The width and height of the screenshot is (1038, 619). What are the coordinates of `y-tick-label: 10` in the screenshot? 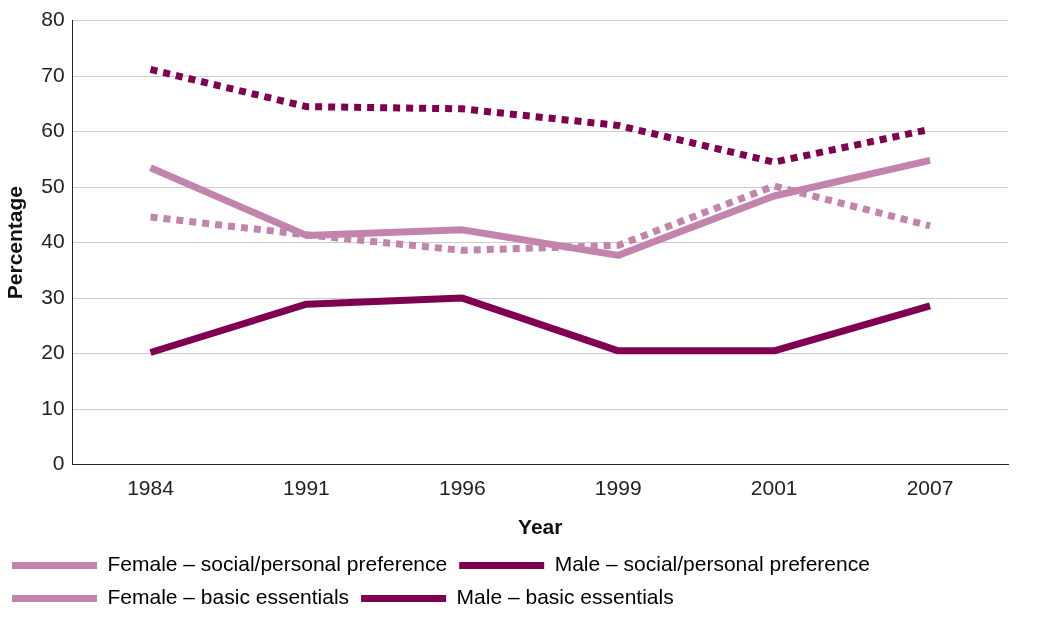 It's located at (53, 407).